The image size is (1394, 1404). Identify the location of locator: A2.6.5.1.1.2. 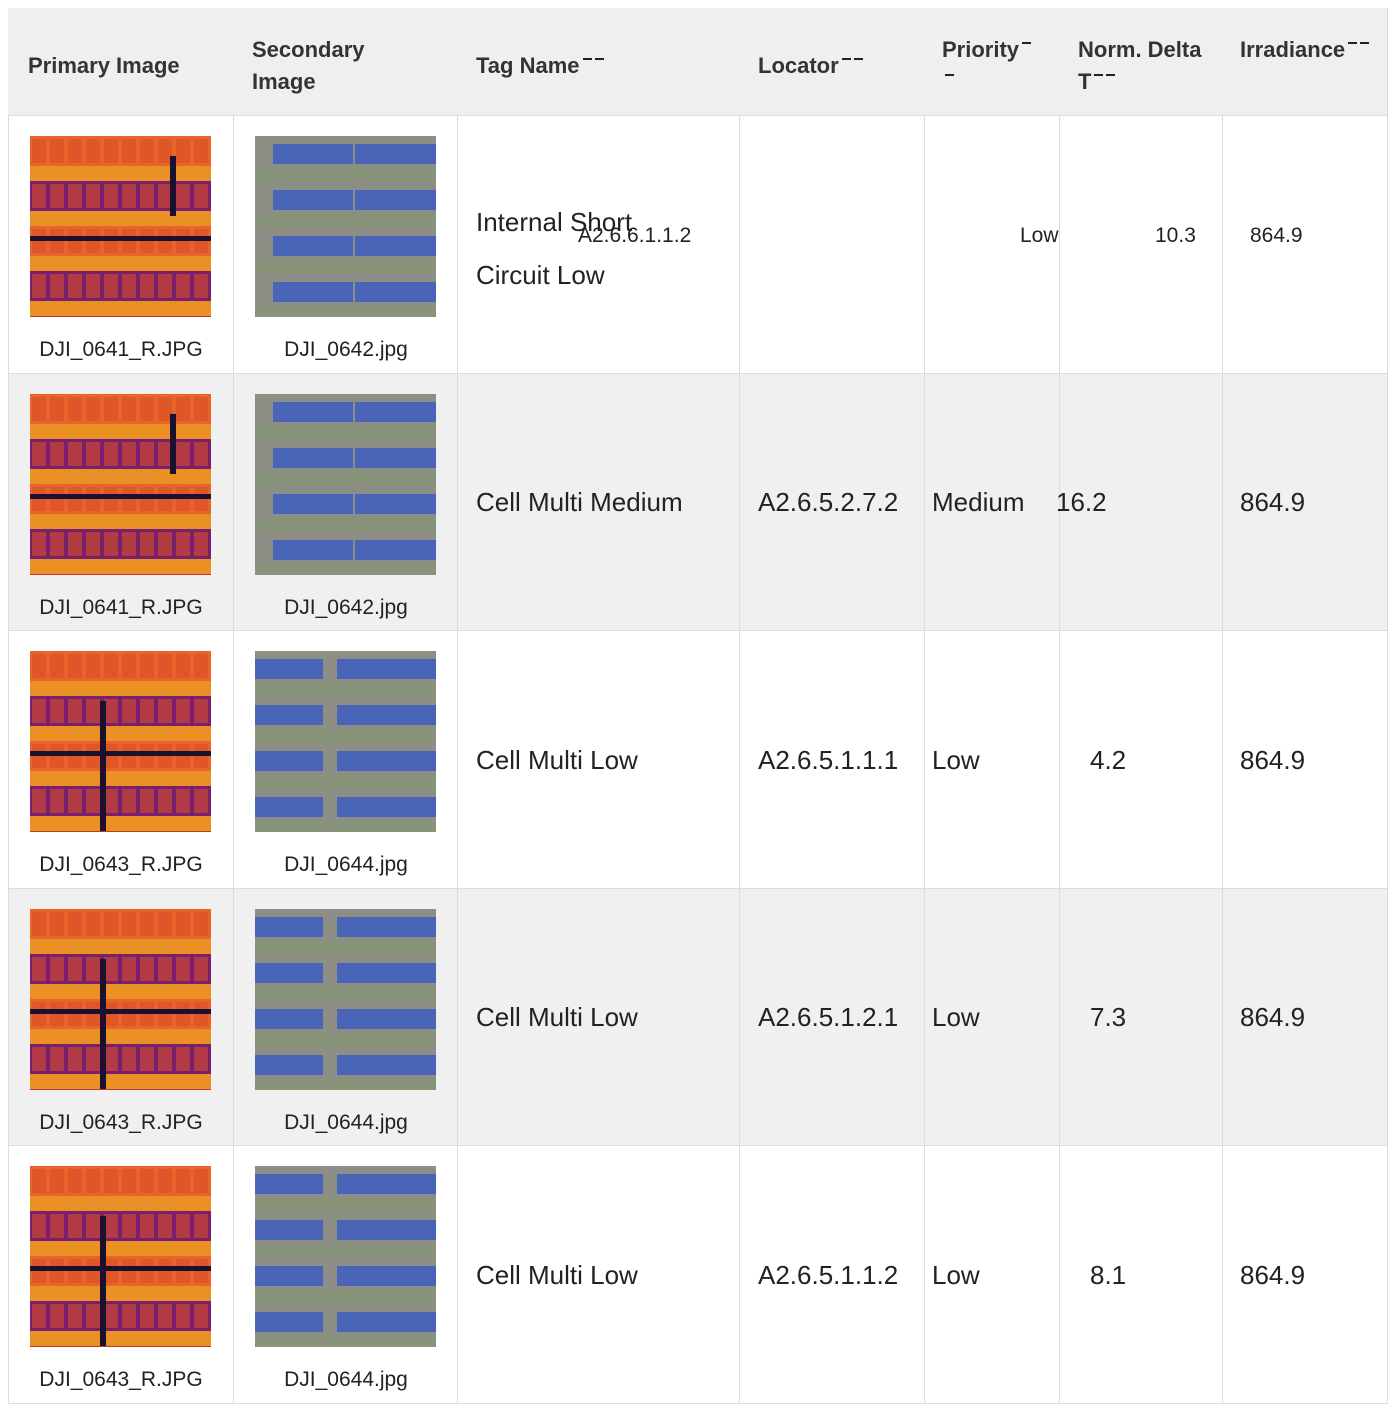
(828, 1274).